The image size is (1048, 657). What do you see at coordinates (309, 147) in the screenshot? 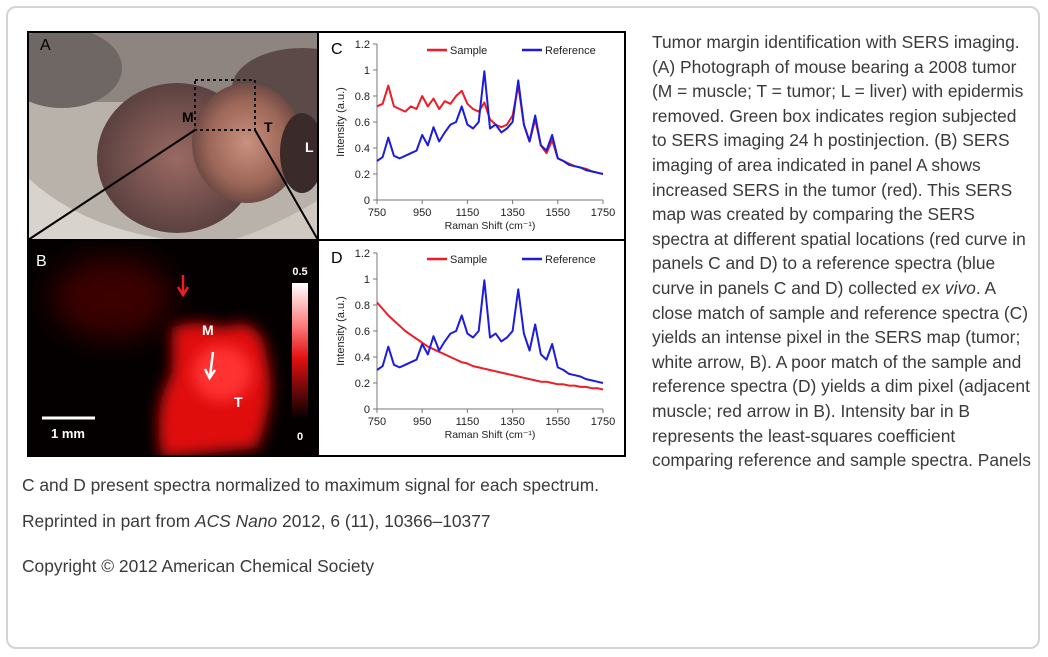
I see `photo-marker: L` at bounding box center [309, 147].